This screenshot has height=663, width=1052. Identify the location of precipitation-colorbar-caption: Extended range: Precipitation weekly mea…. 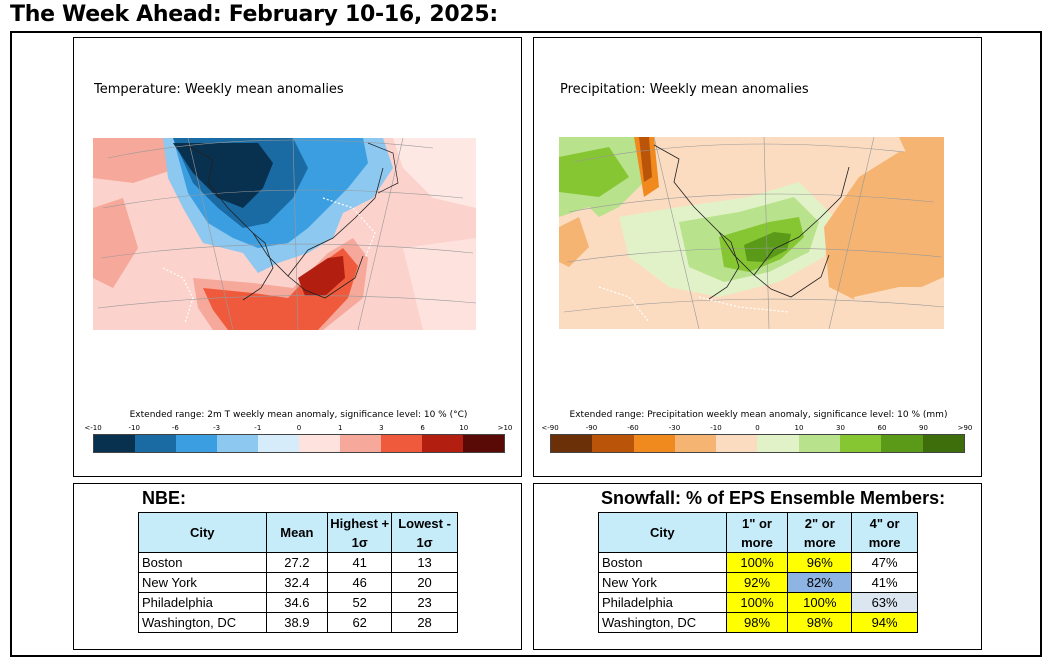
(758, 415).